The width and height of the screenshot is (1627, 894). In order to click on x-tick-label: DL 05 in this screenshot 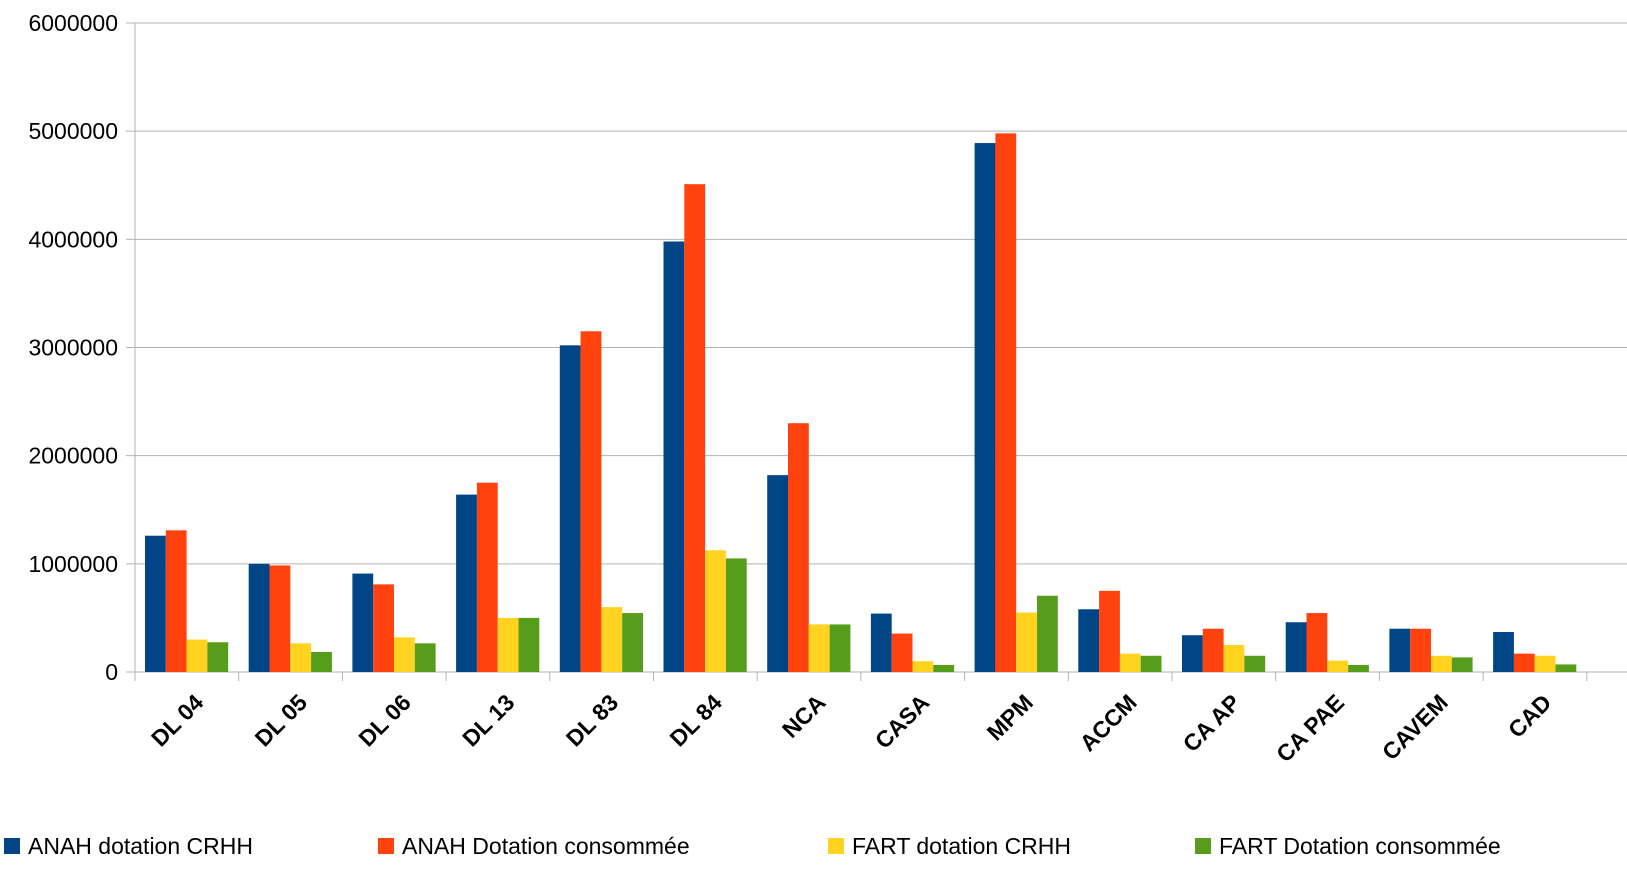, I will do `click(281, 720)`.